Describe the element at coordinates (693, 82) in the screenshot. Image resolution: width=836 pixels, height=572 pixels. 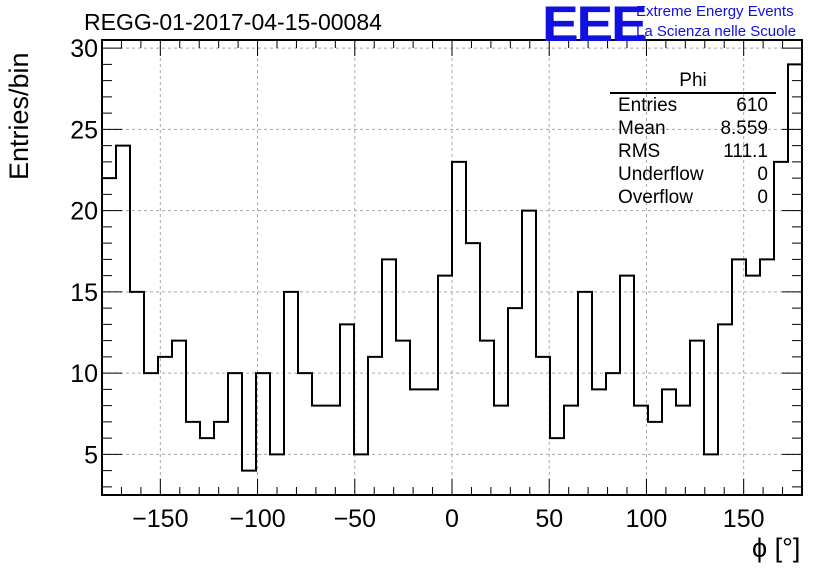
I see `stats-title: Phi` at that location.